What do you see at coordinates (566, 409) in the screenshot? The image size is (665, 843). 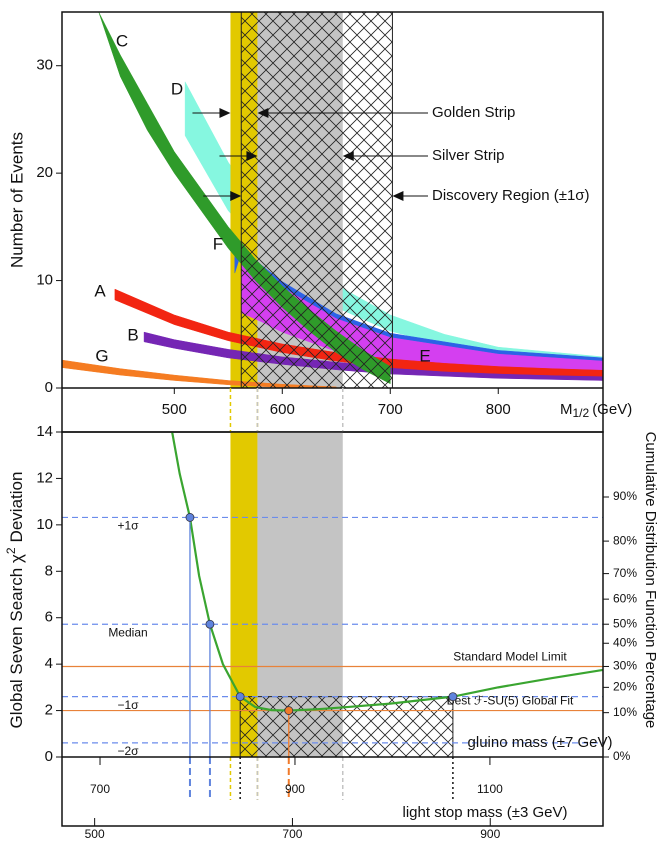 I see `x-label-main: M` at bounding box center [566, 409].